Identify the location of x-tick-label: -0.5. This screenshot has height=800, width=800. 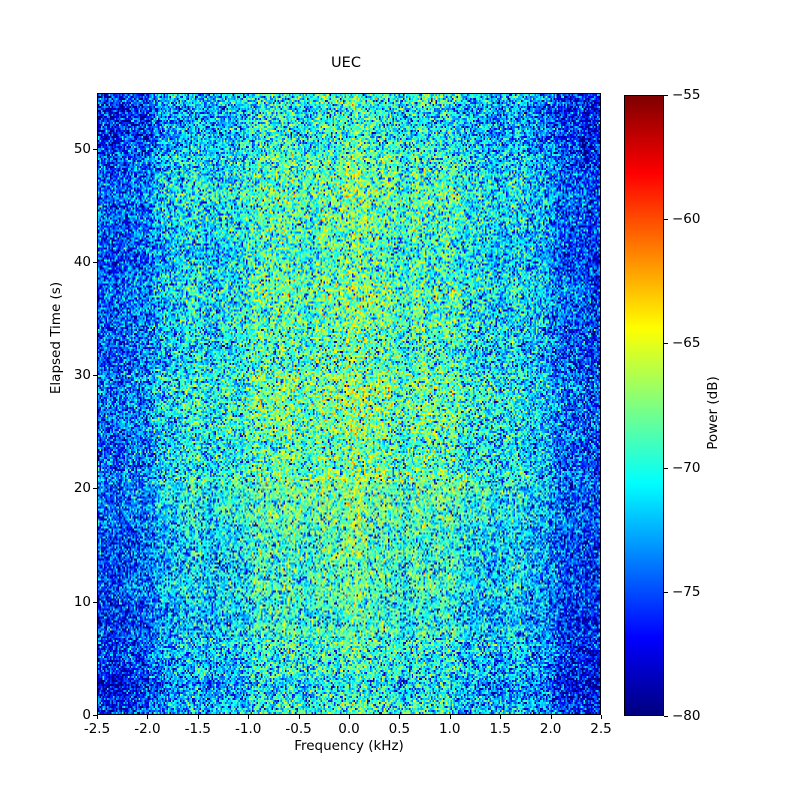
(298, 729).